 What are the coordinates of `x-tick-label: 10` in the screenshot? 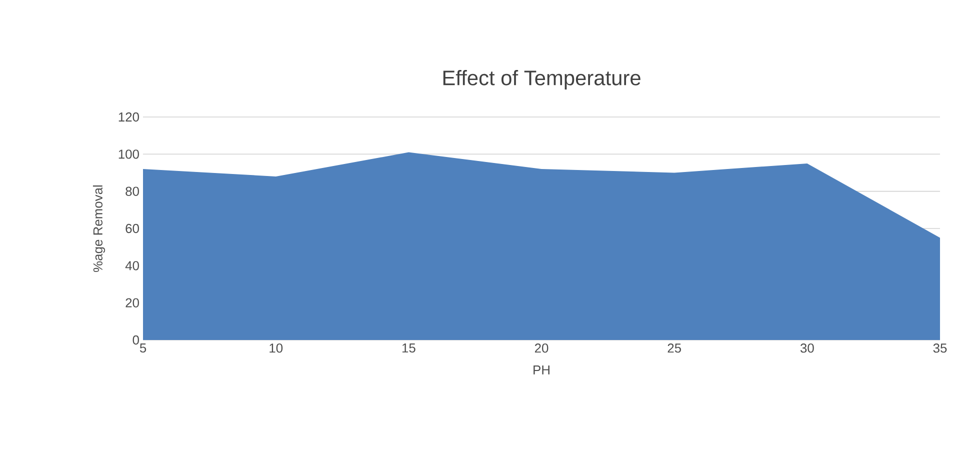 It's located at (276, 348).